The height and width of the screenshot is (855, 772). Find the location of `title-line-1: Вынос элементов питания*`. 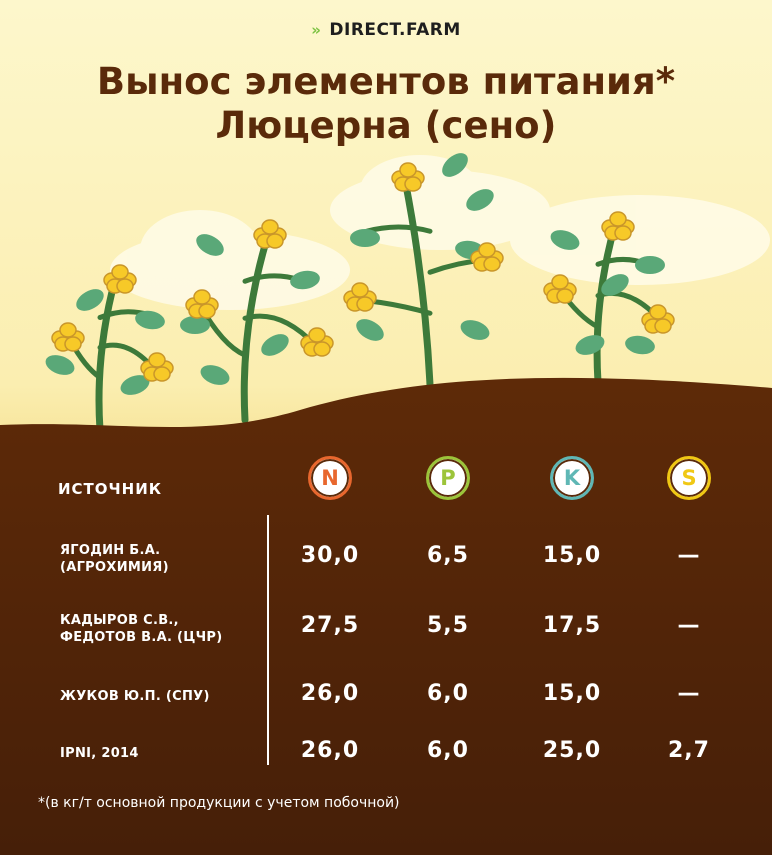

title-line-1: Вынос элементов питания* is located at coordinates (386, 81).